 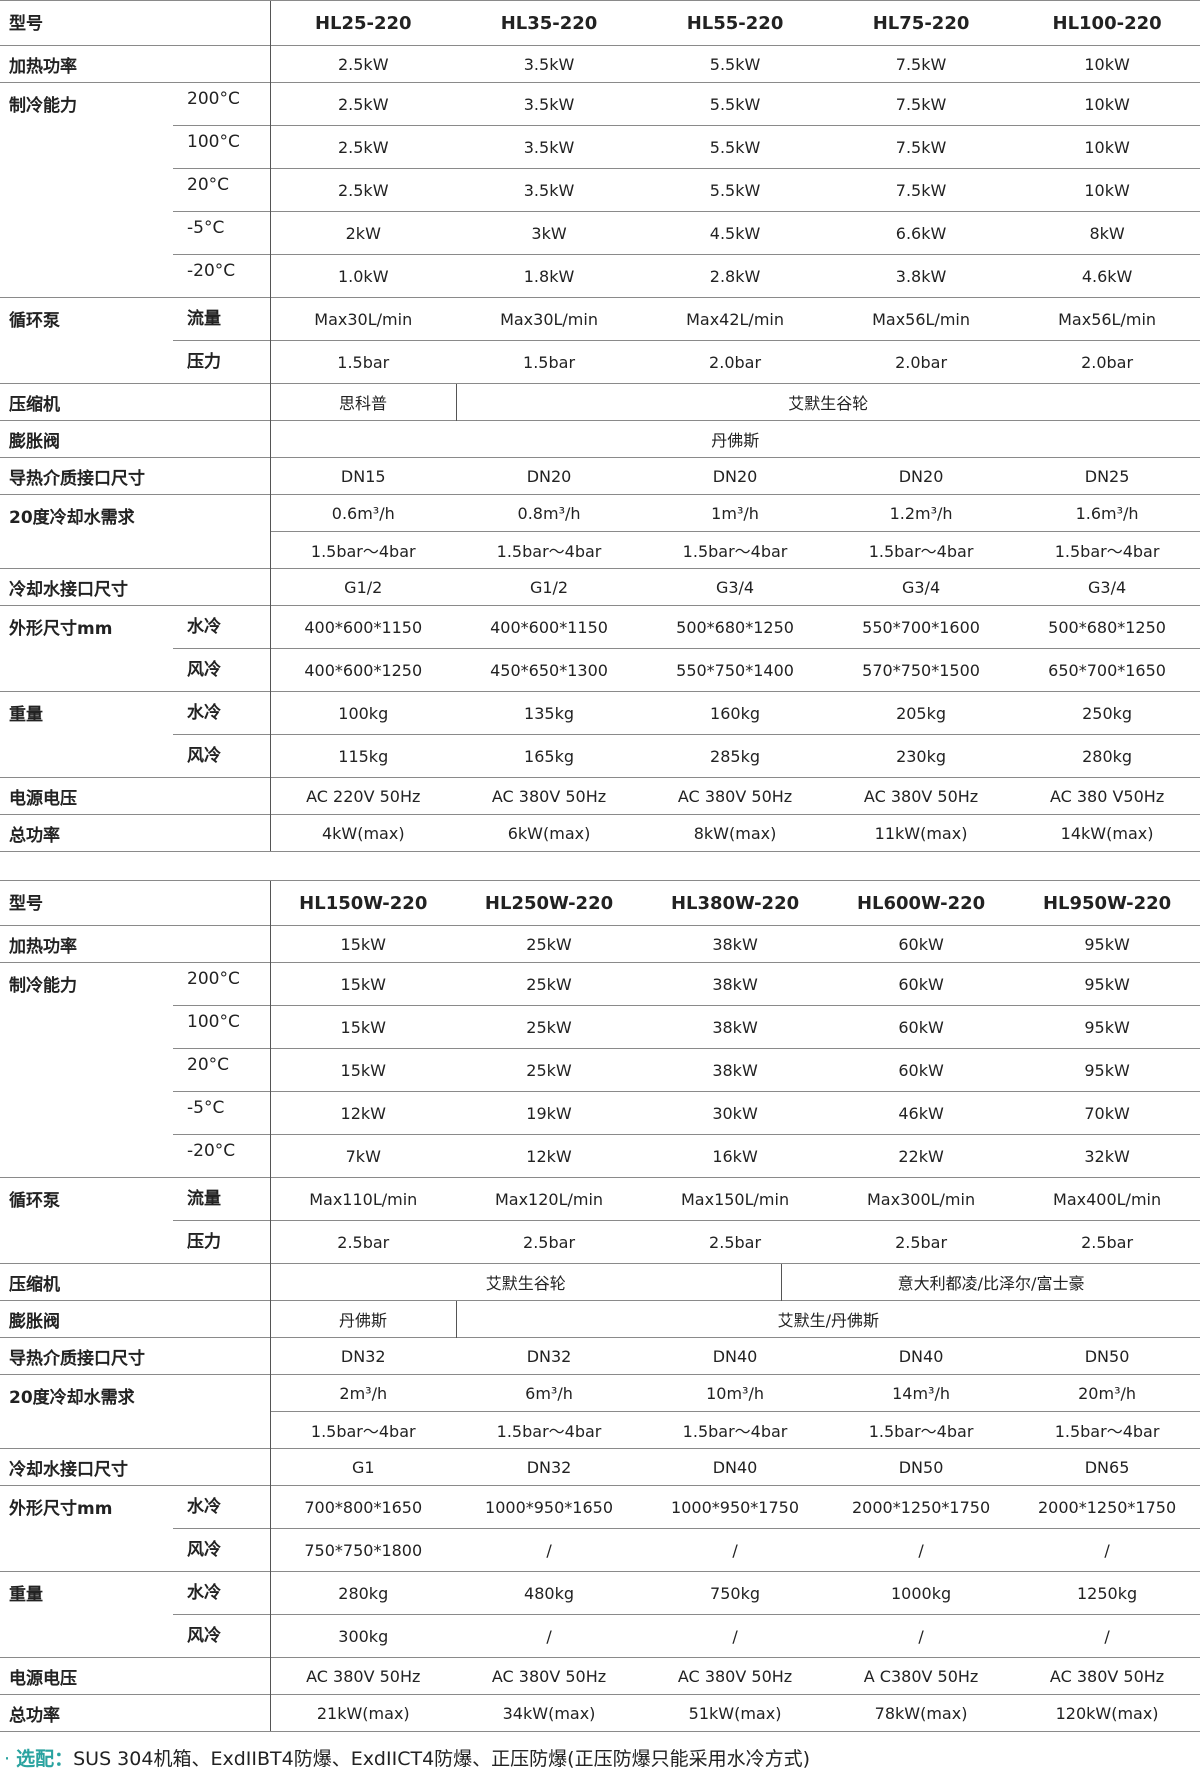 What do you see at coordinates (549, 903) in the screenshot?
I see `model-name: HL250W-220` at bounding box center [549, 903].